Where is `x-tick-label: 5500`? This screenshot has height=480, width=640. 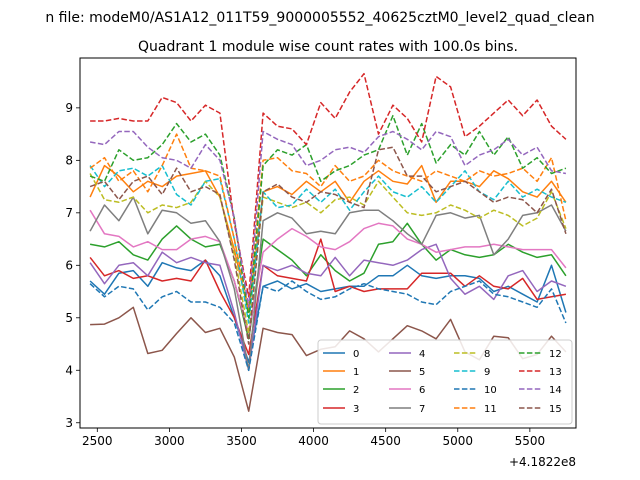
x-tick-label: 5500 is located at coordinates (530, 441).